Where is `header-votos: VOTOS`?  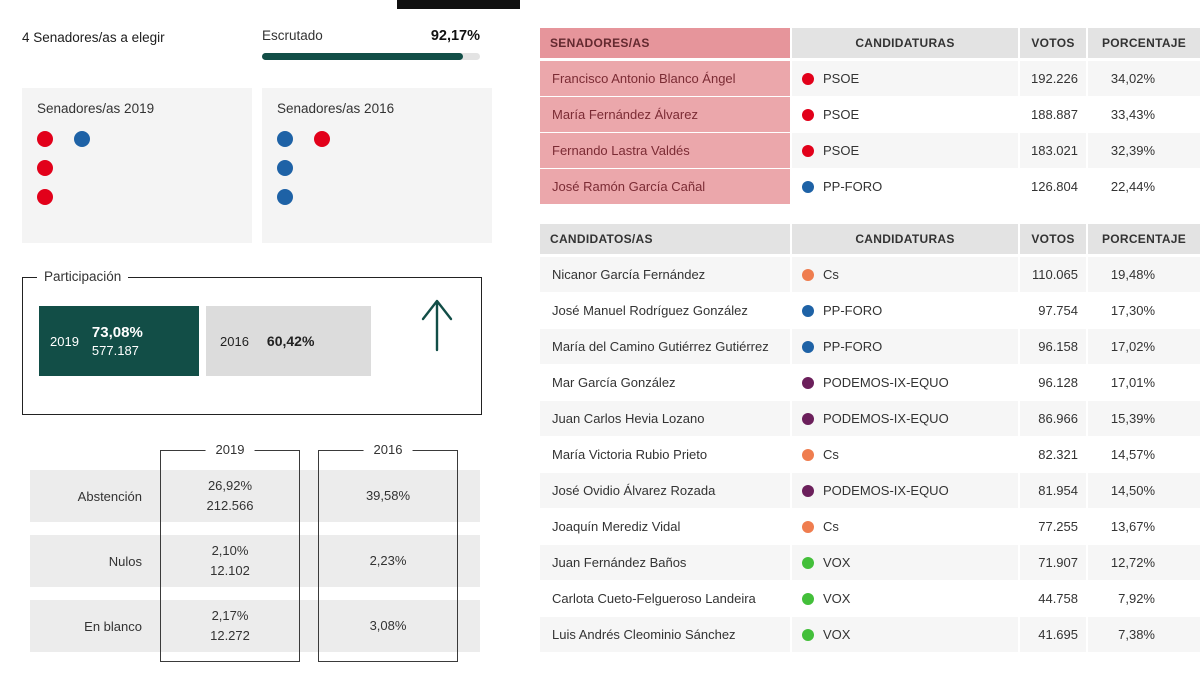 header-votos: VOTOS is located at coordinates (1053, 43).